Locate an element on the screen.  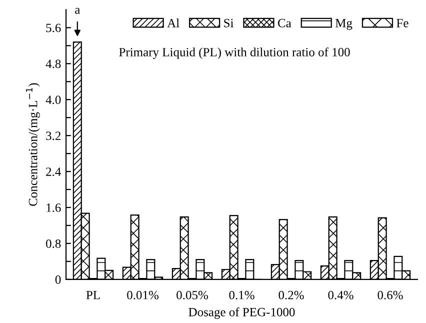
y-tick-label: 0.8 is located at coordinates (53, 243).